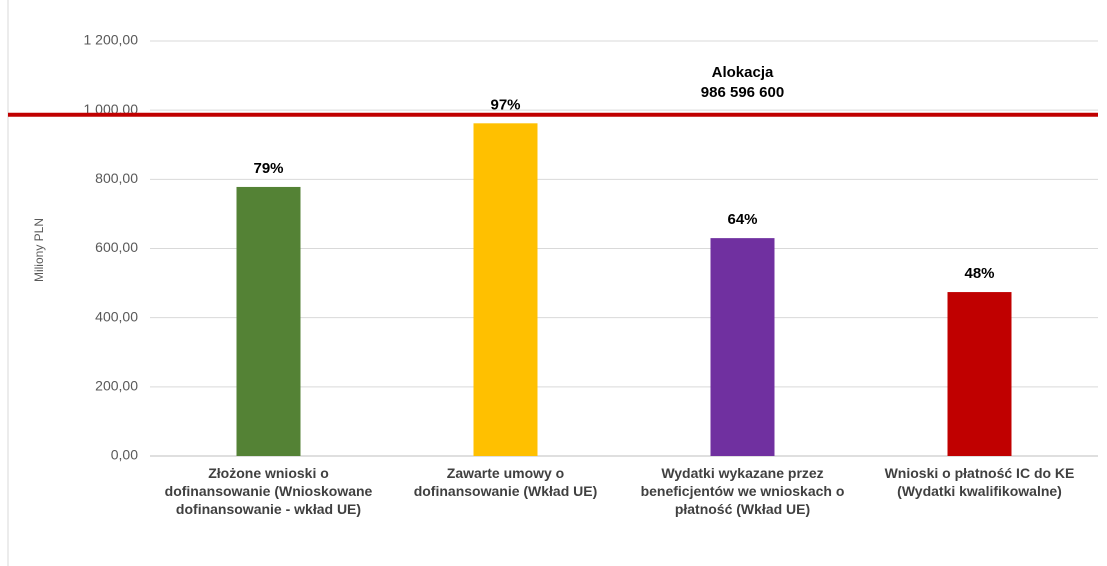 Image resolution: width=1107 pixels, height=566 pixels. I want to click on data-label: 48%, so click(979, 273).